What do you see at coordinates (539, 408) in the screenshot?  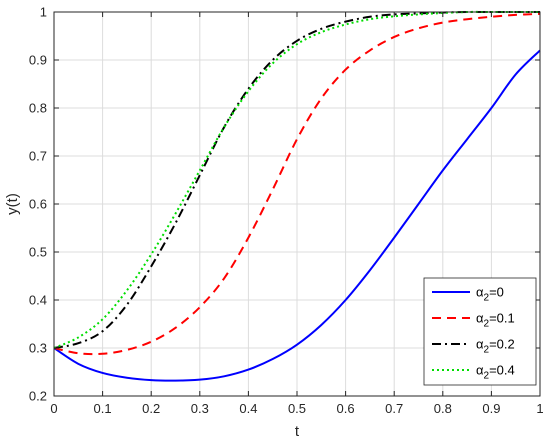 I see `x-tick-label: 1` at bounding box center [539, 408].